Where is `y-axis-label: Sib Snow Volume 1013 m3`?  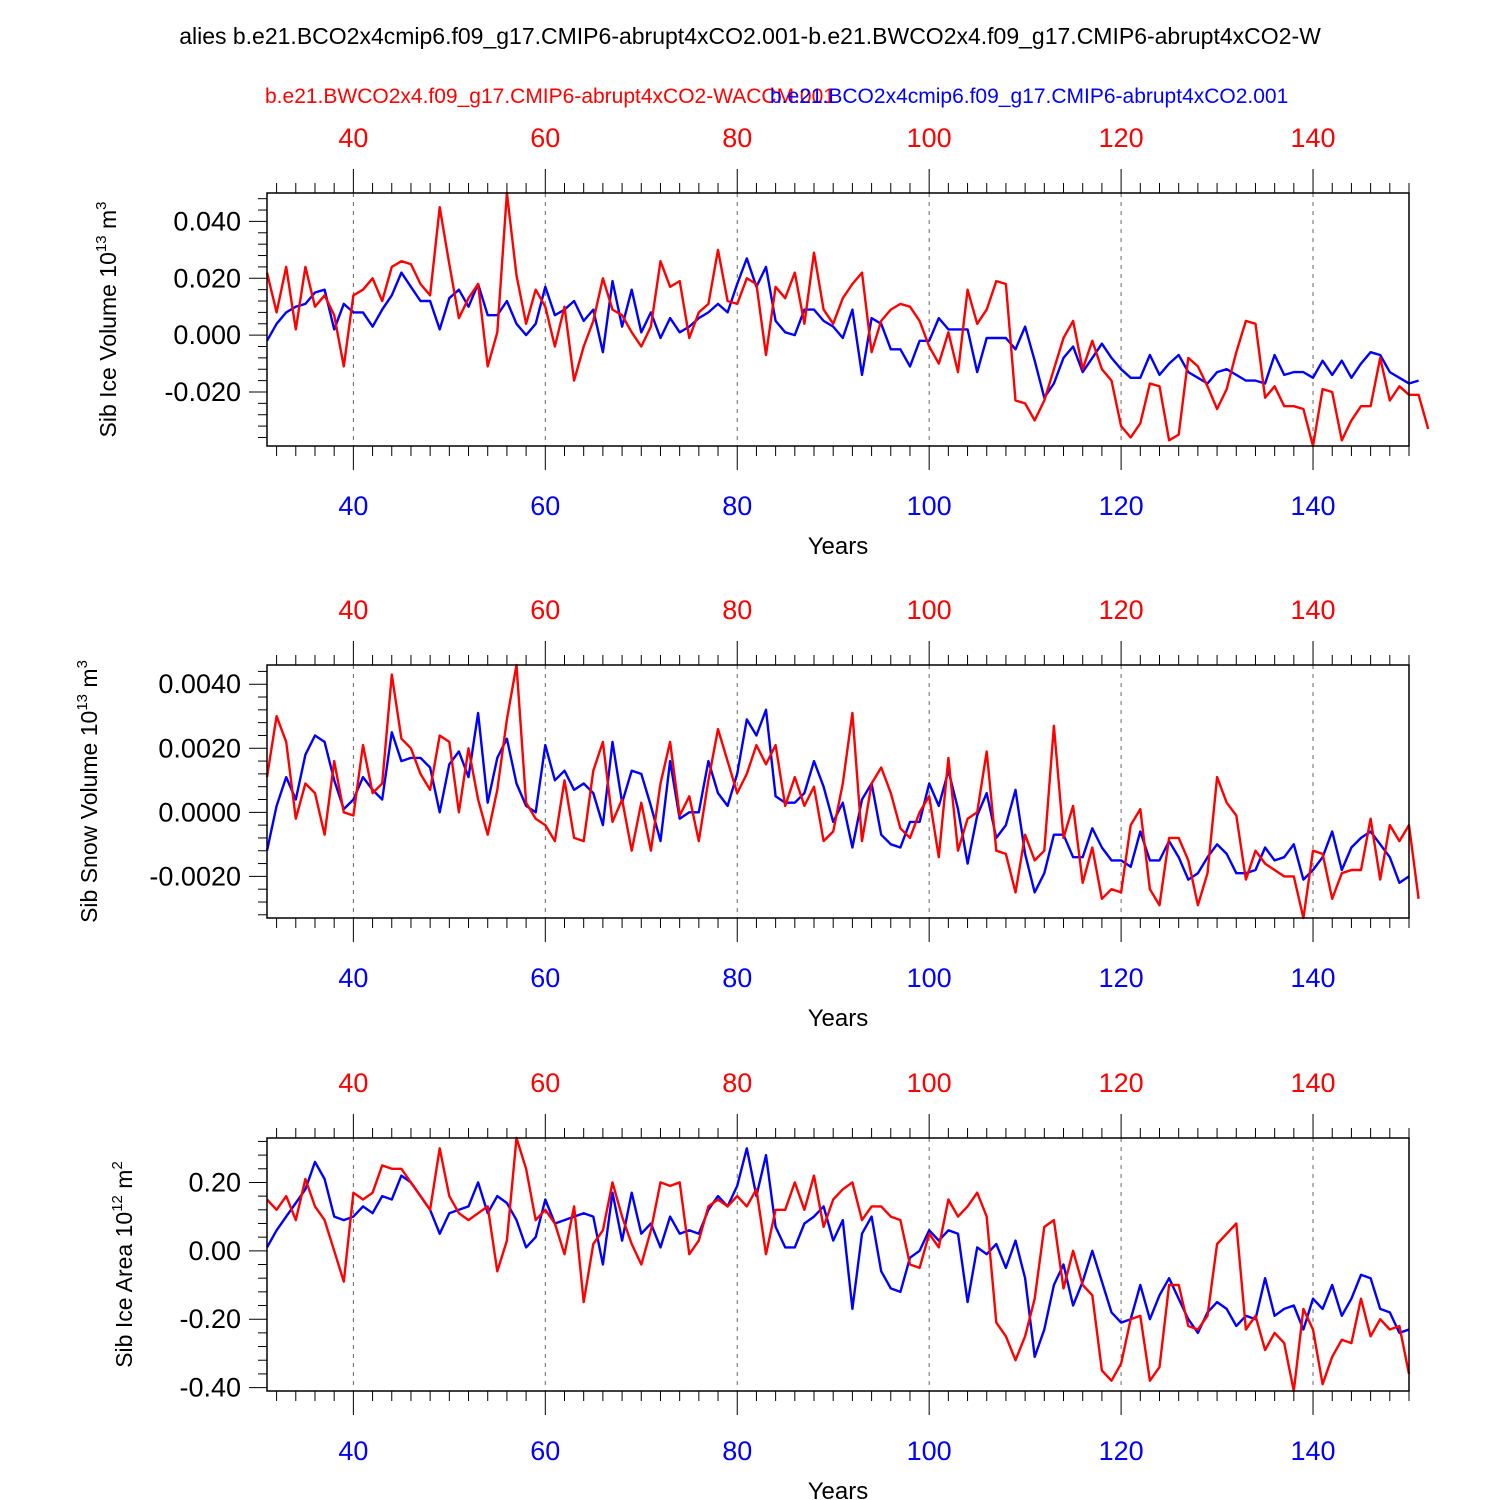 y-axis-label: Sib Snow Volume 1013 m3 is located at coordinates (88, 791).